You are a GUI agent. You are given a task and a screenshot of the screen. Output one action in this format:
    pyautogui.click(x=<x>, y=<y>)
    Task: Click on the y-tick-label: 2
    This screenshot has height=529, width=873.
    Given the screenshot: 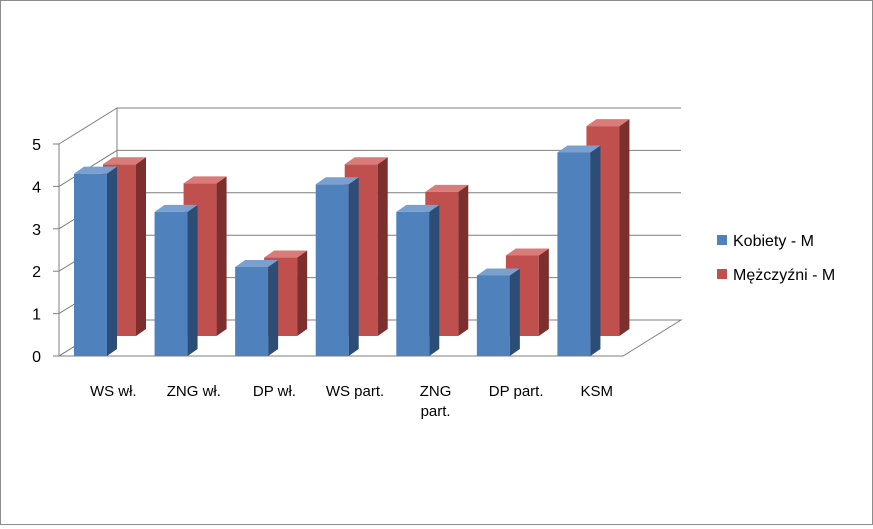 What is the action you would take?
    pyautogui.click(x=36, y=272)
    